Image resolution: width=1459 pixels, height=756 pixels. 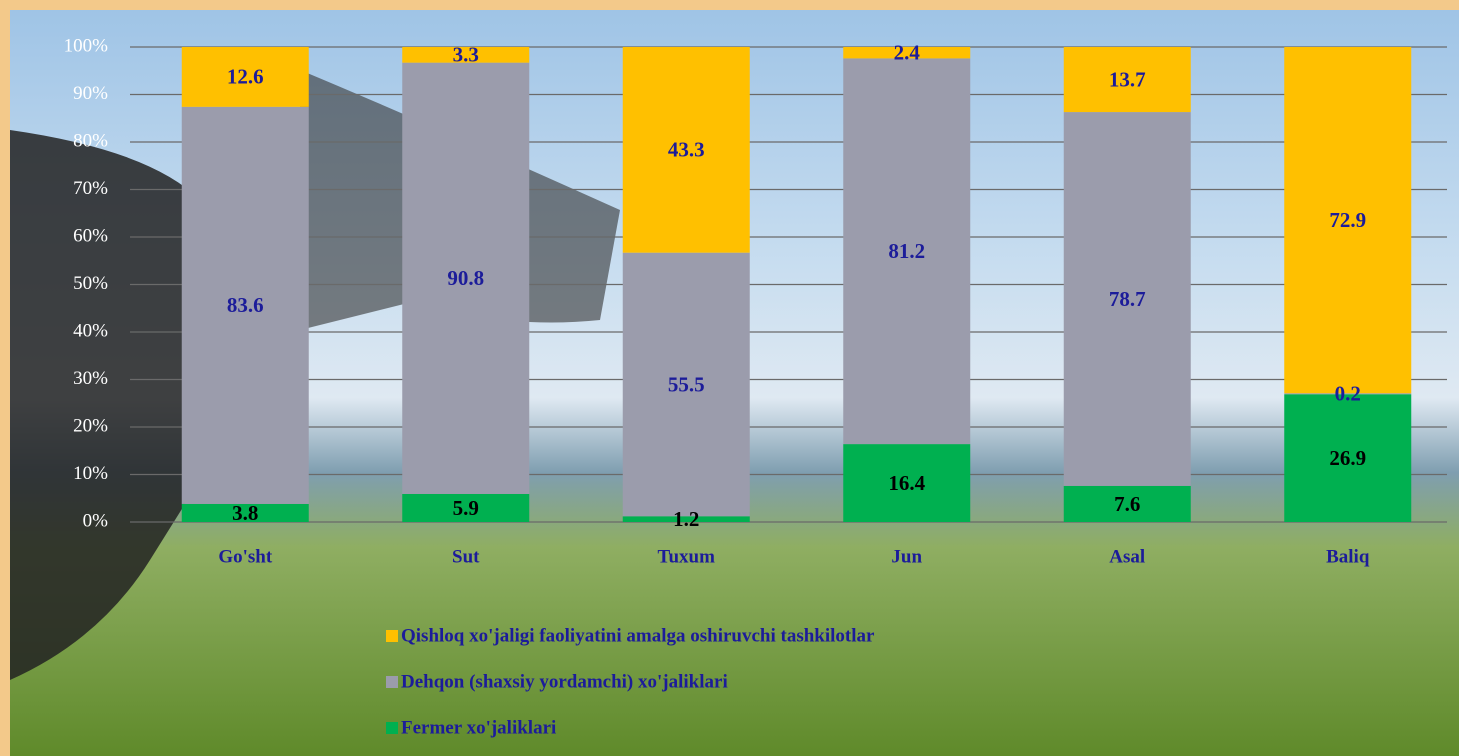 I want to click on data-label: 0.2, so click(x=1348, y=394).